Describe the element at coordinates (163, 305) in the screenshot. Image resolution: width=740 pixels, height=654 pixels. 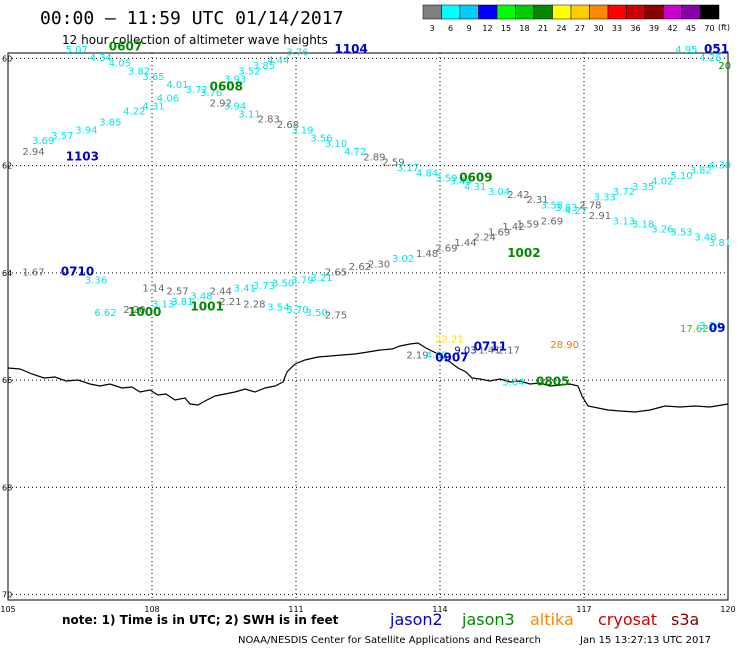
I see `wave-height-value: 3.13` at that location.